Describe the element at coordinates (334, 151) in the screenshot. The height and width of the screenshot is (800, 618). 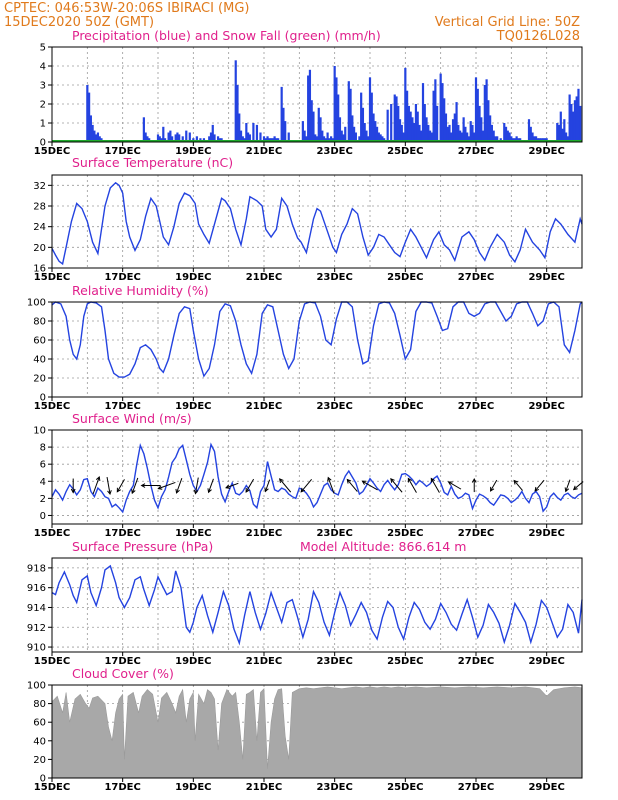
I see `precipitation-xtick-4: 23DEC` at that location.